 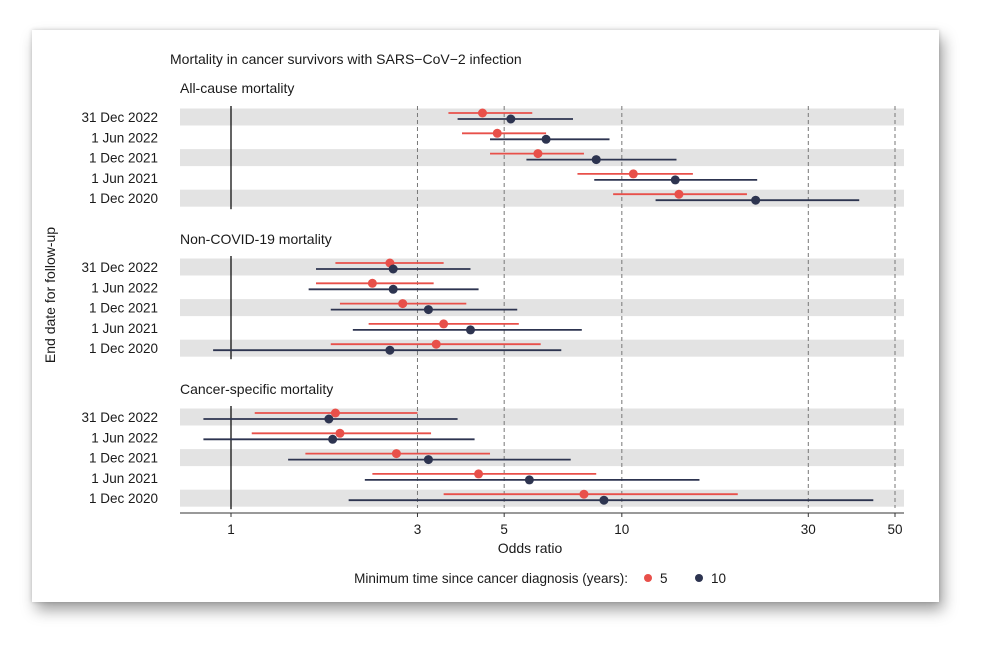 I want to click on x-tick-label: 3, so click(x=418, y=529).